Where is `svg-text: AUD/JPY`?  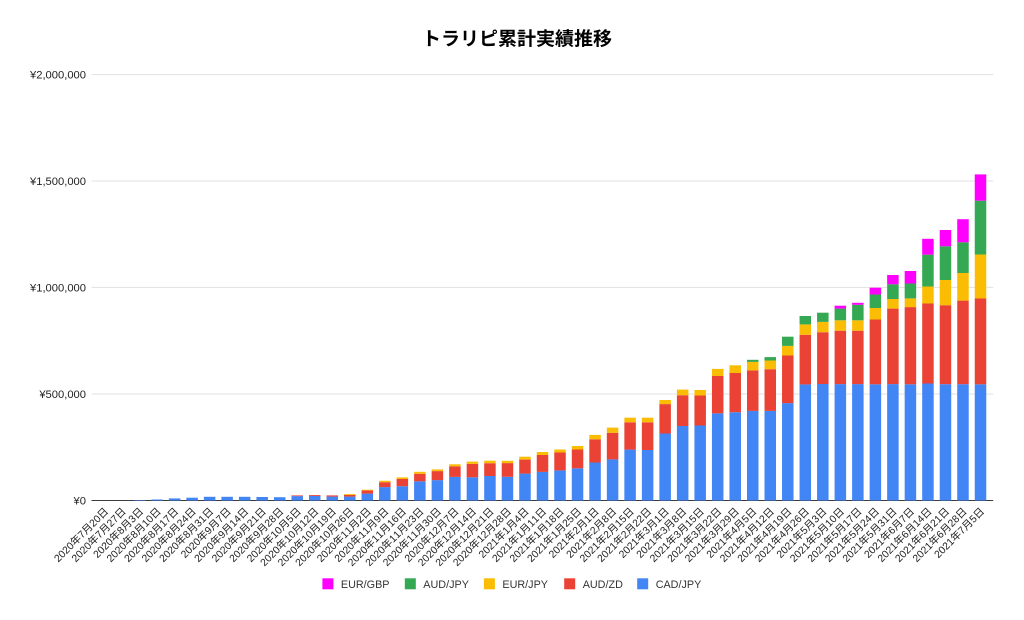
svg-text: AUD/JPY is located at coordinates (446, 585).